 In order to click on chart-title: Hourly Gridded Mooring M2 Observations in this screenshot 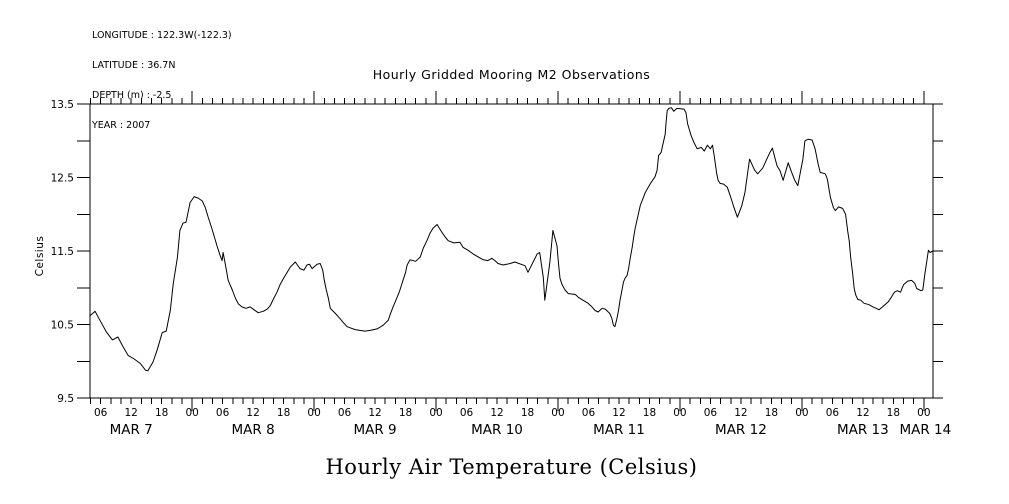, I will do `click(511, 74)`.